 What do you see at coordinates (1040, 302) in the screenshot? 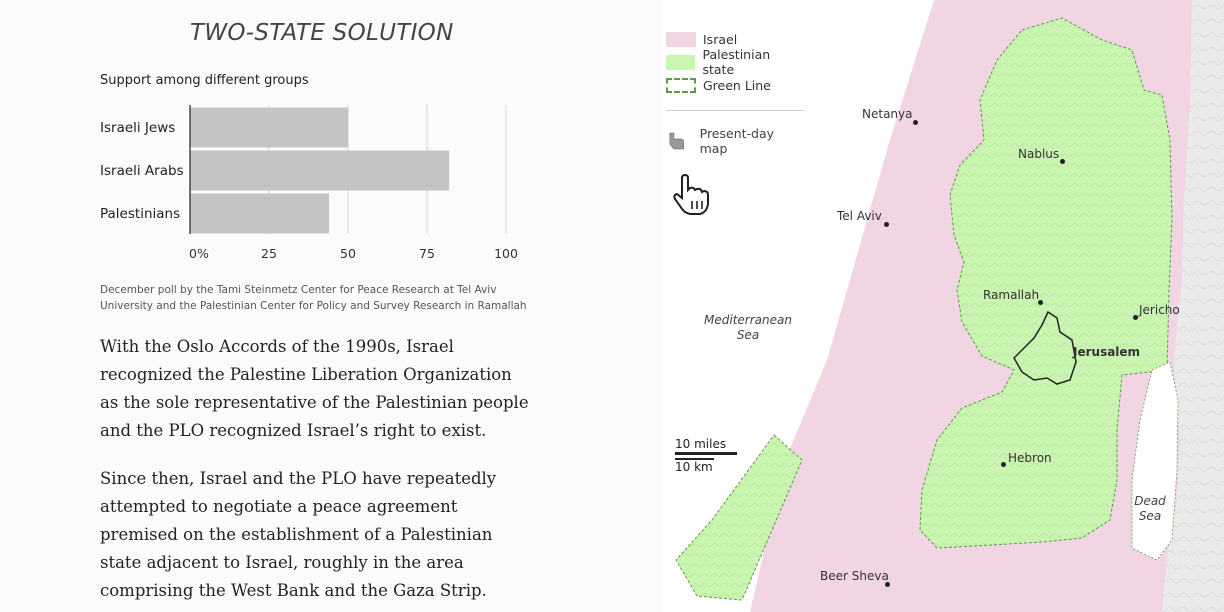
I see `city-dot-ramallah` at bounding box center [1040, 302].